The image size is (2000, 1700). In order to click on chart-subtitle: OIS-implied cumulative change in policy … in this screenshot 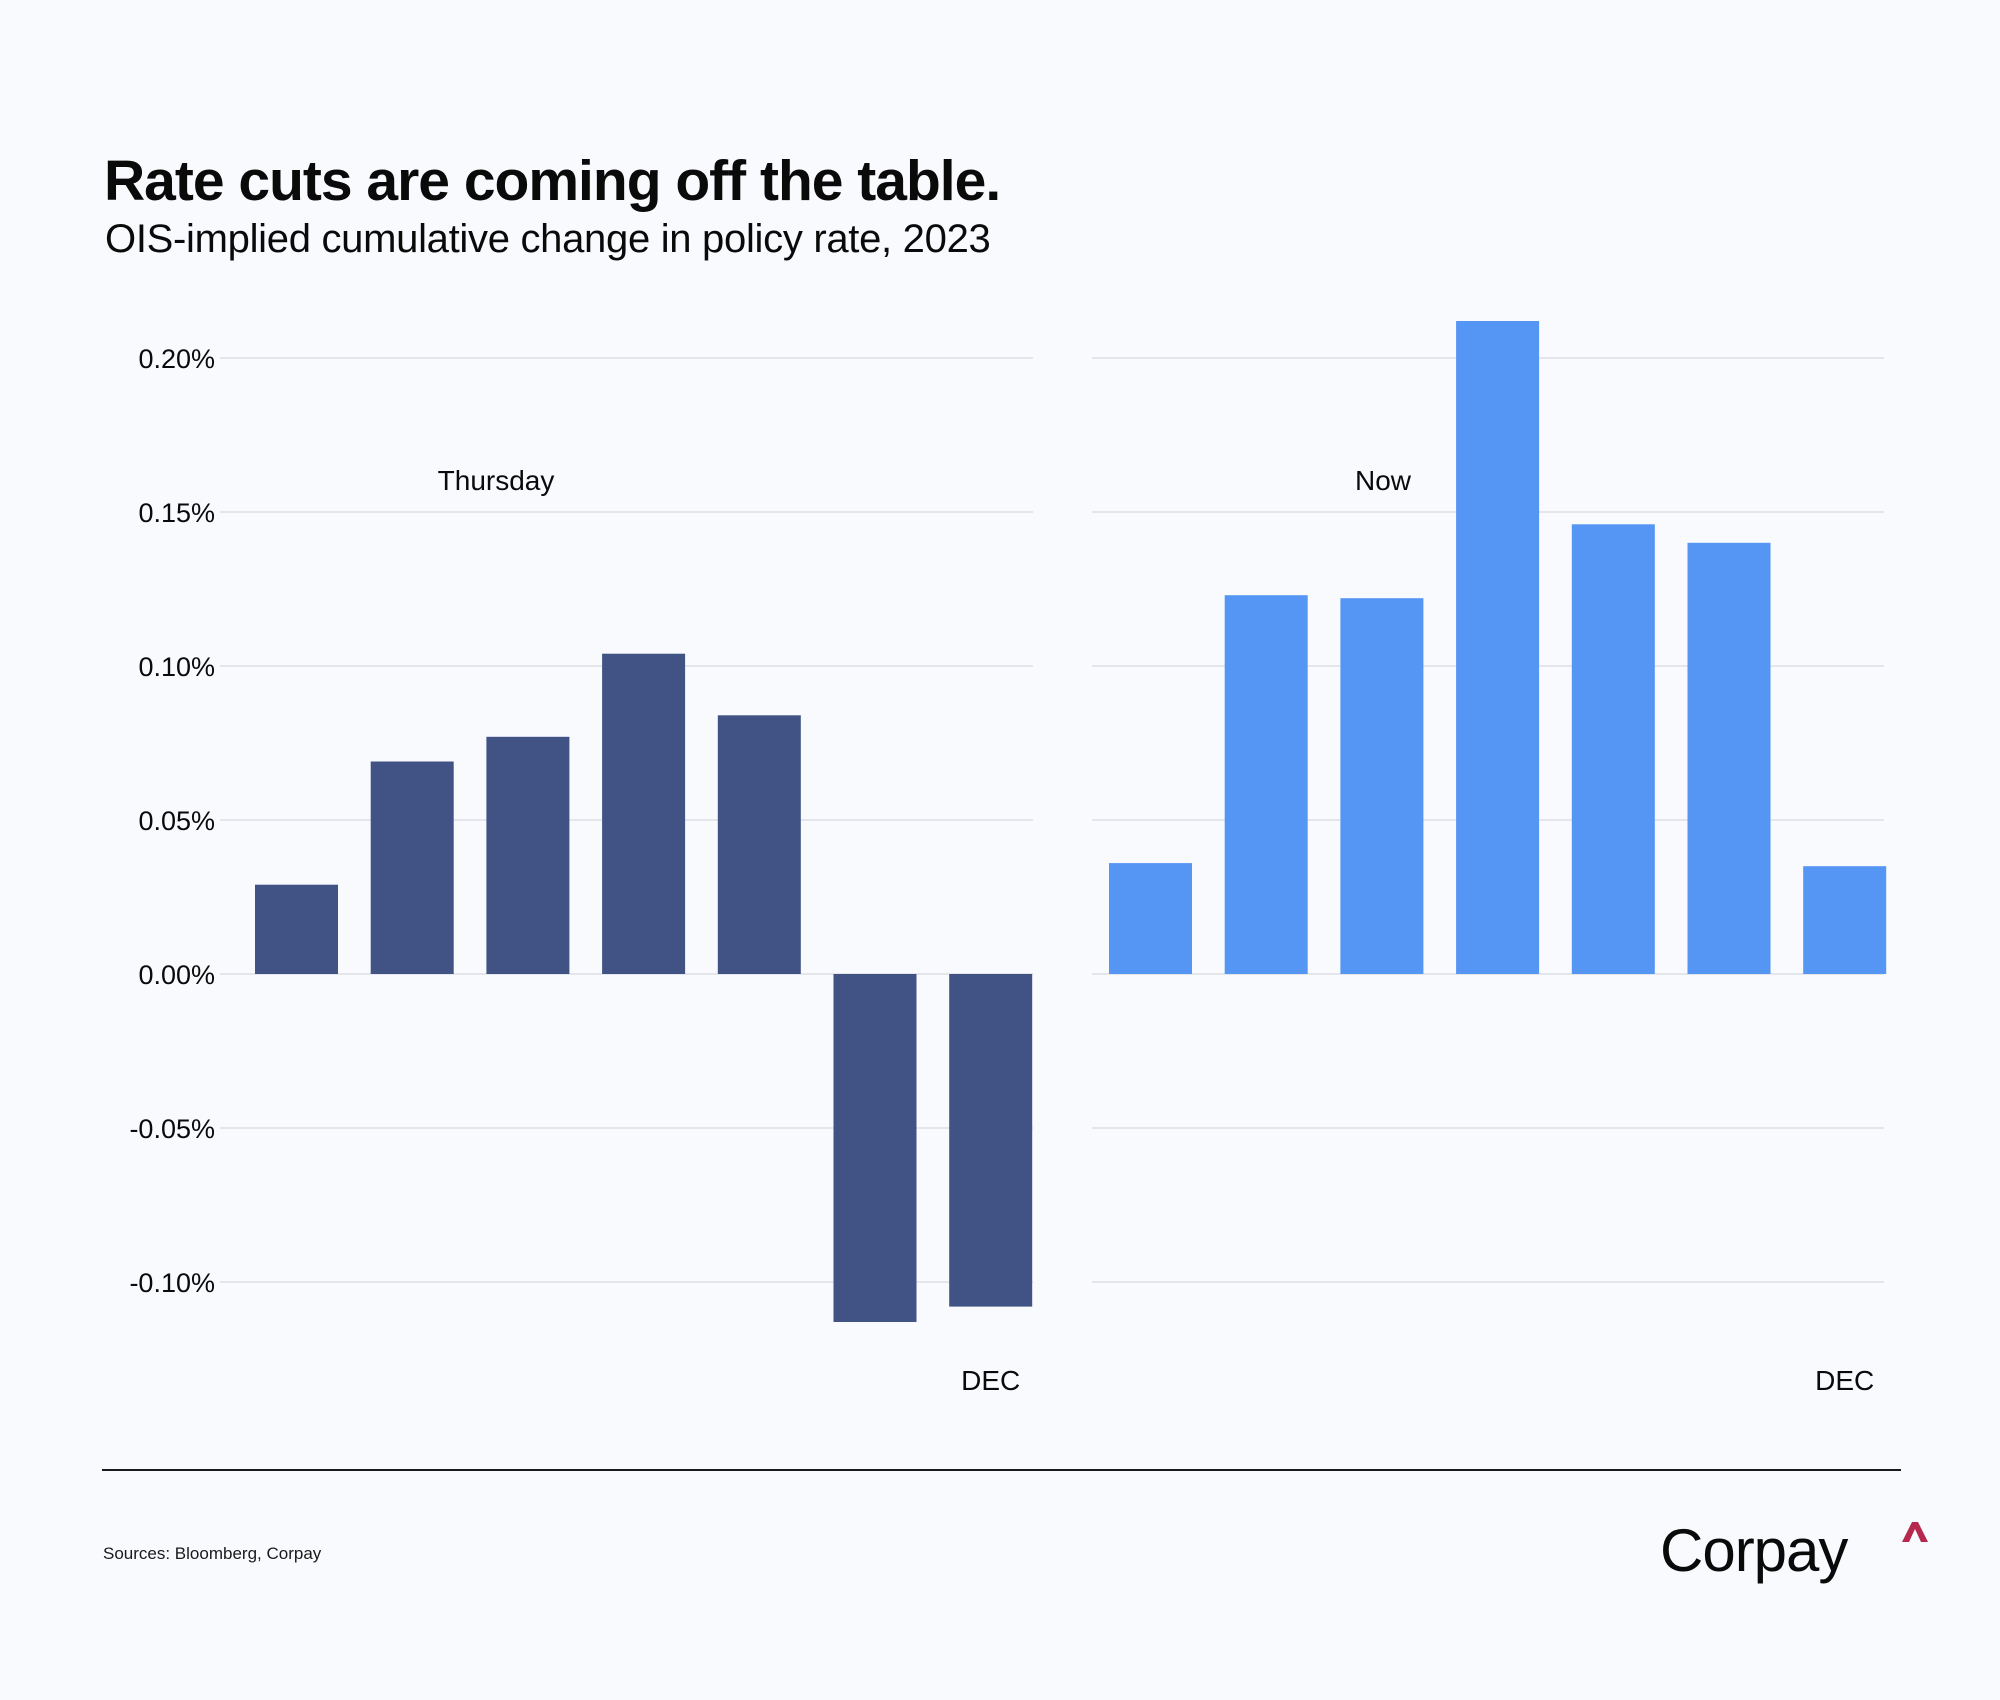, I will do `click(548, 239)`.